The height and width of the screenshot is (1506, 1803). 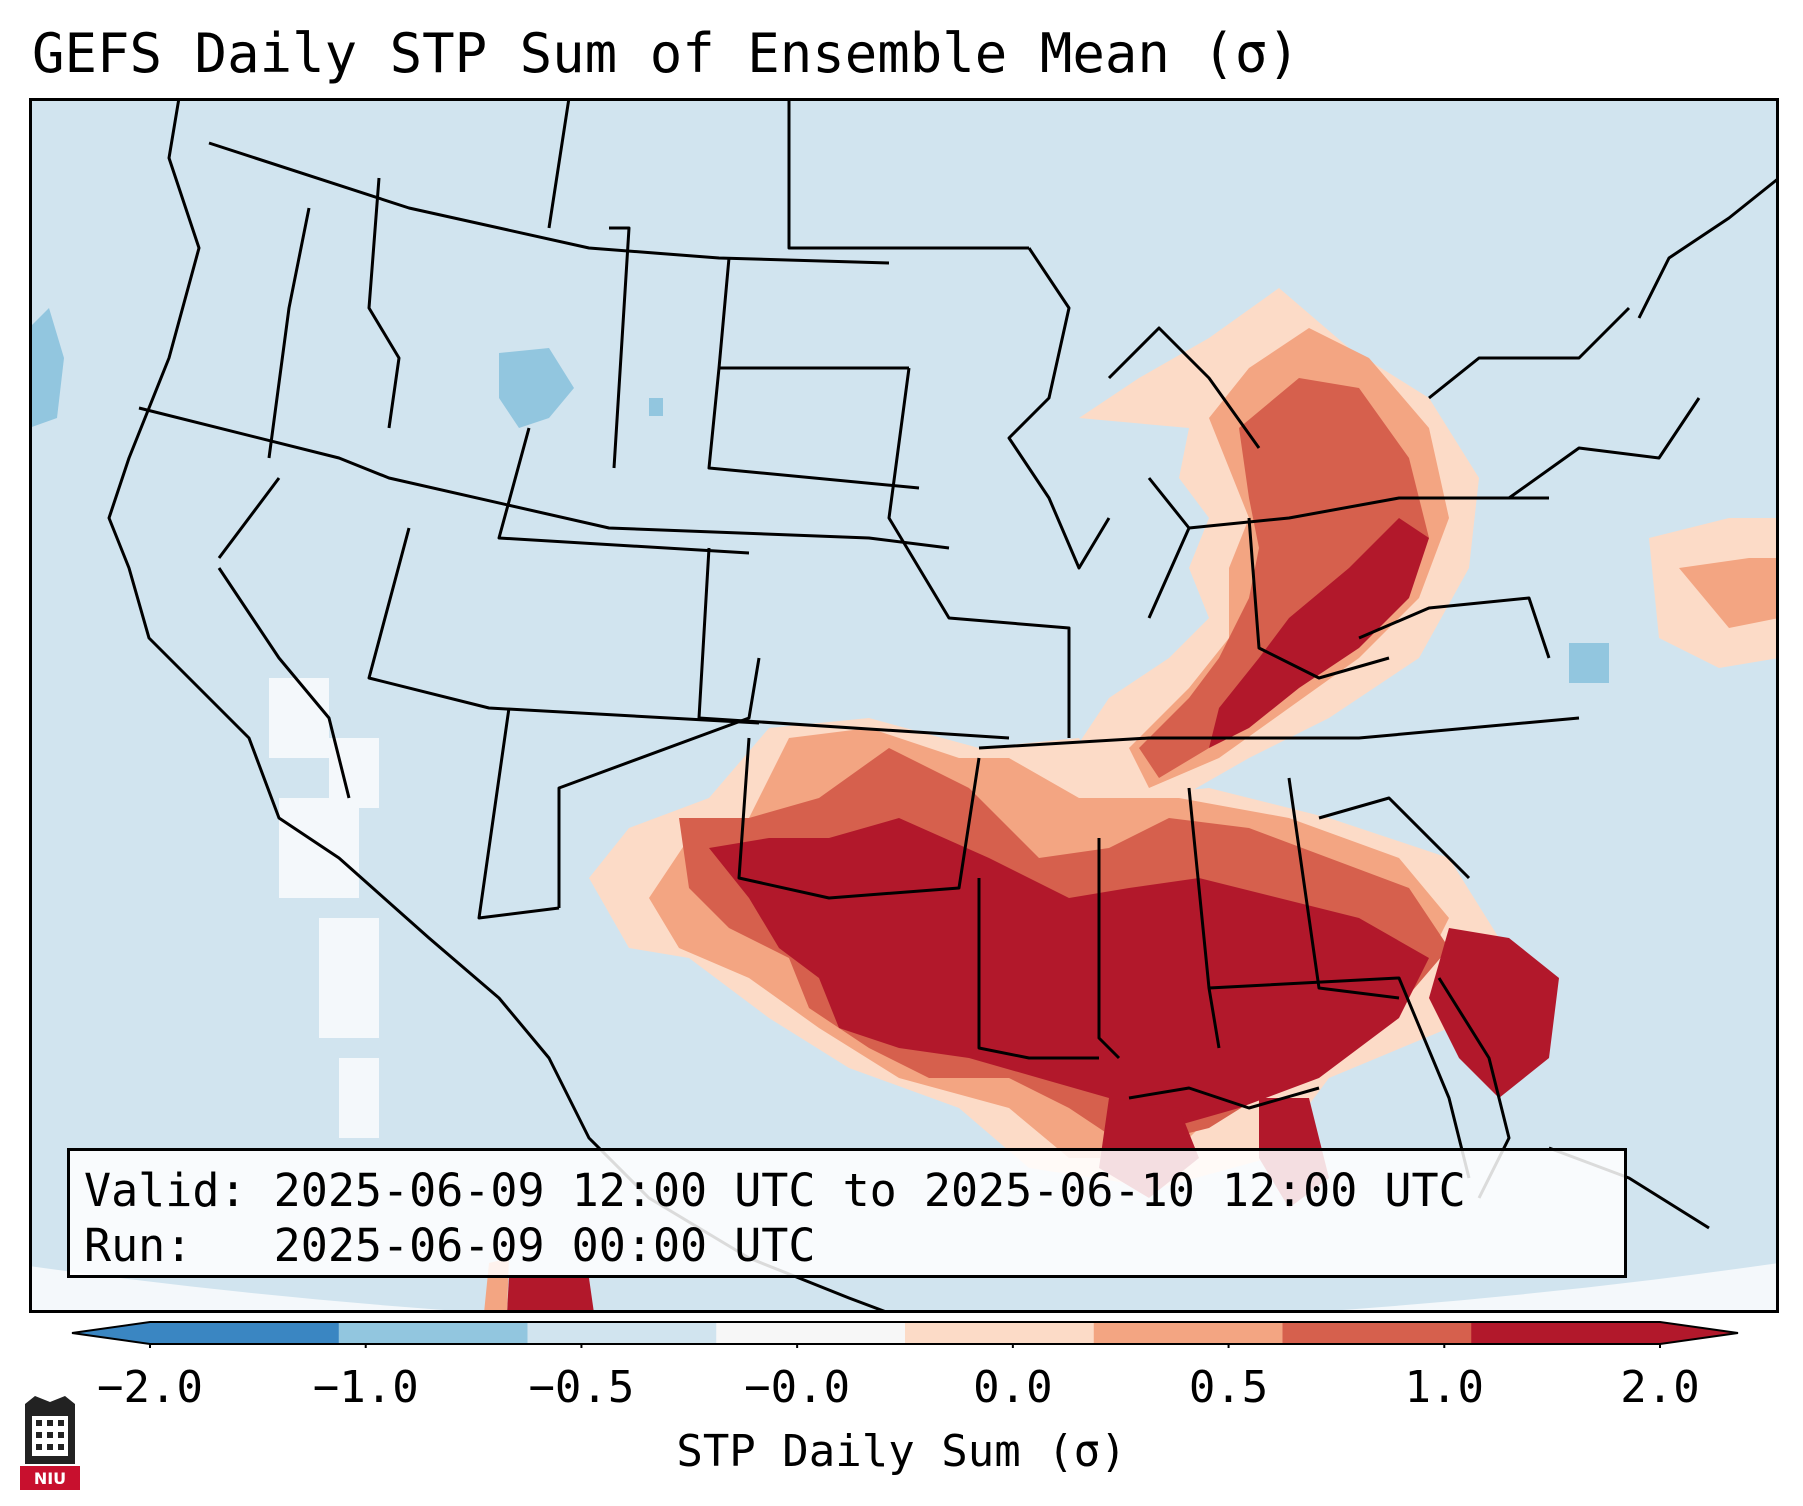 What do you see at coordinates (111, 1333) in the screenshot?
I see `colorbar-extend-low` at bounding box center [111, 1333].